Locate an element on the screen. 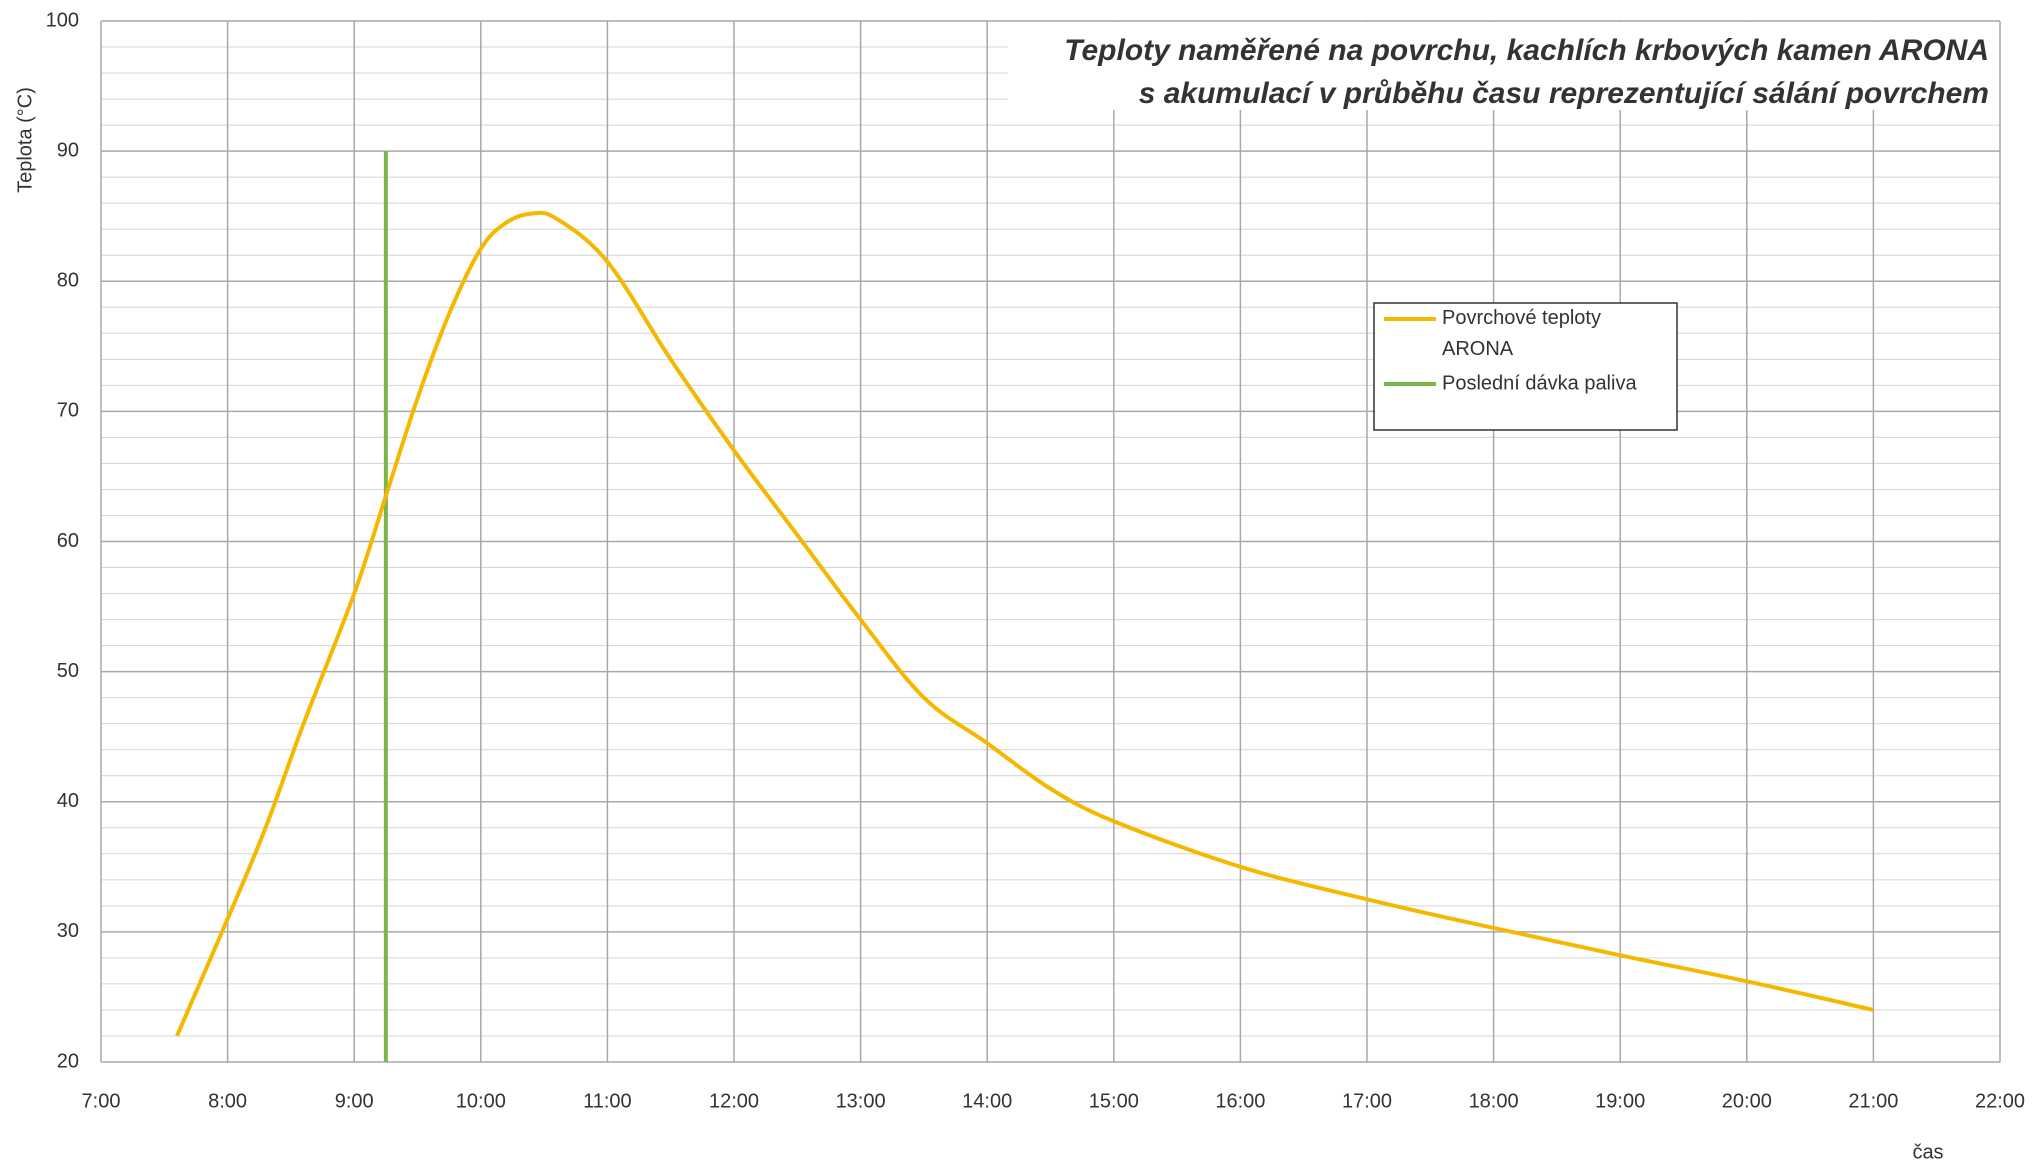  title-background is located at coordinates (1503, 66).